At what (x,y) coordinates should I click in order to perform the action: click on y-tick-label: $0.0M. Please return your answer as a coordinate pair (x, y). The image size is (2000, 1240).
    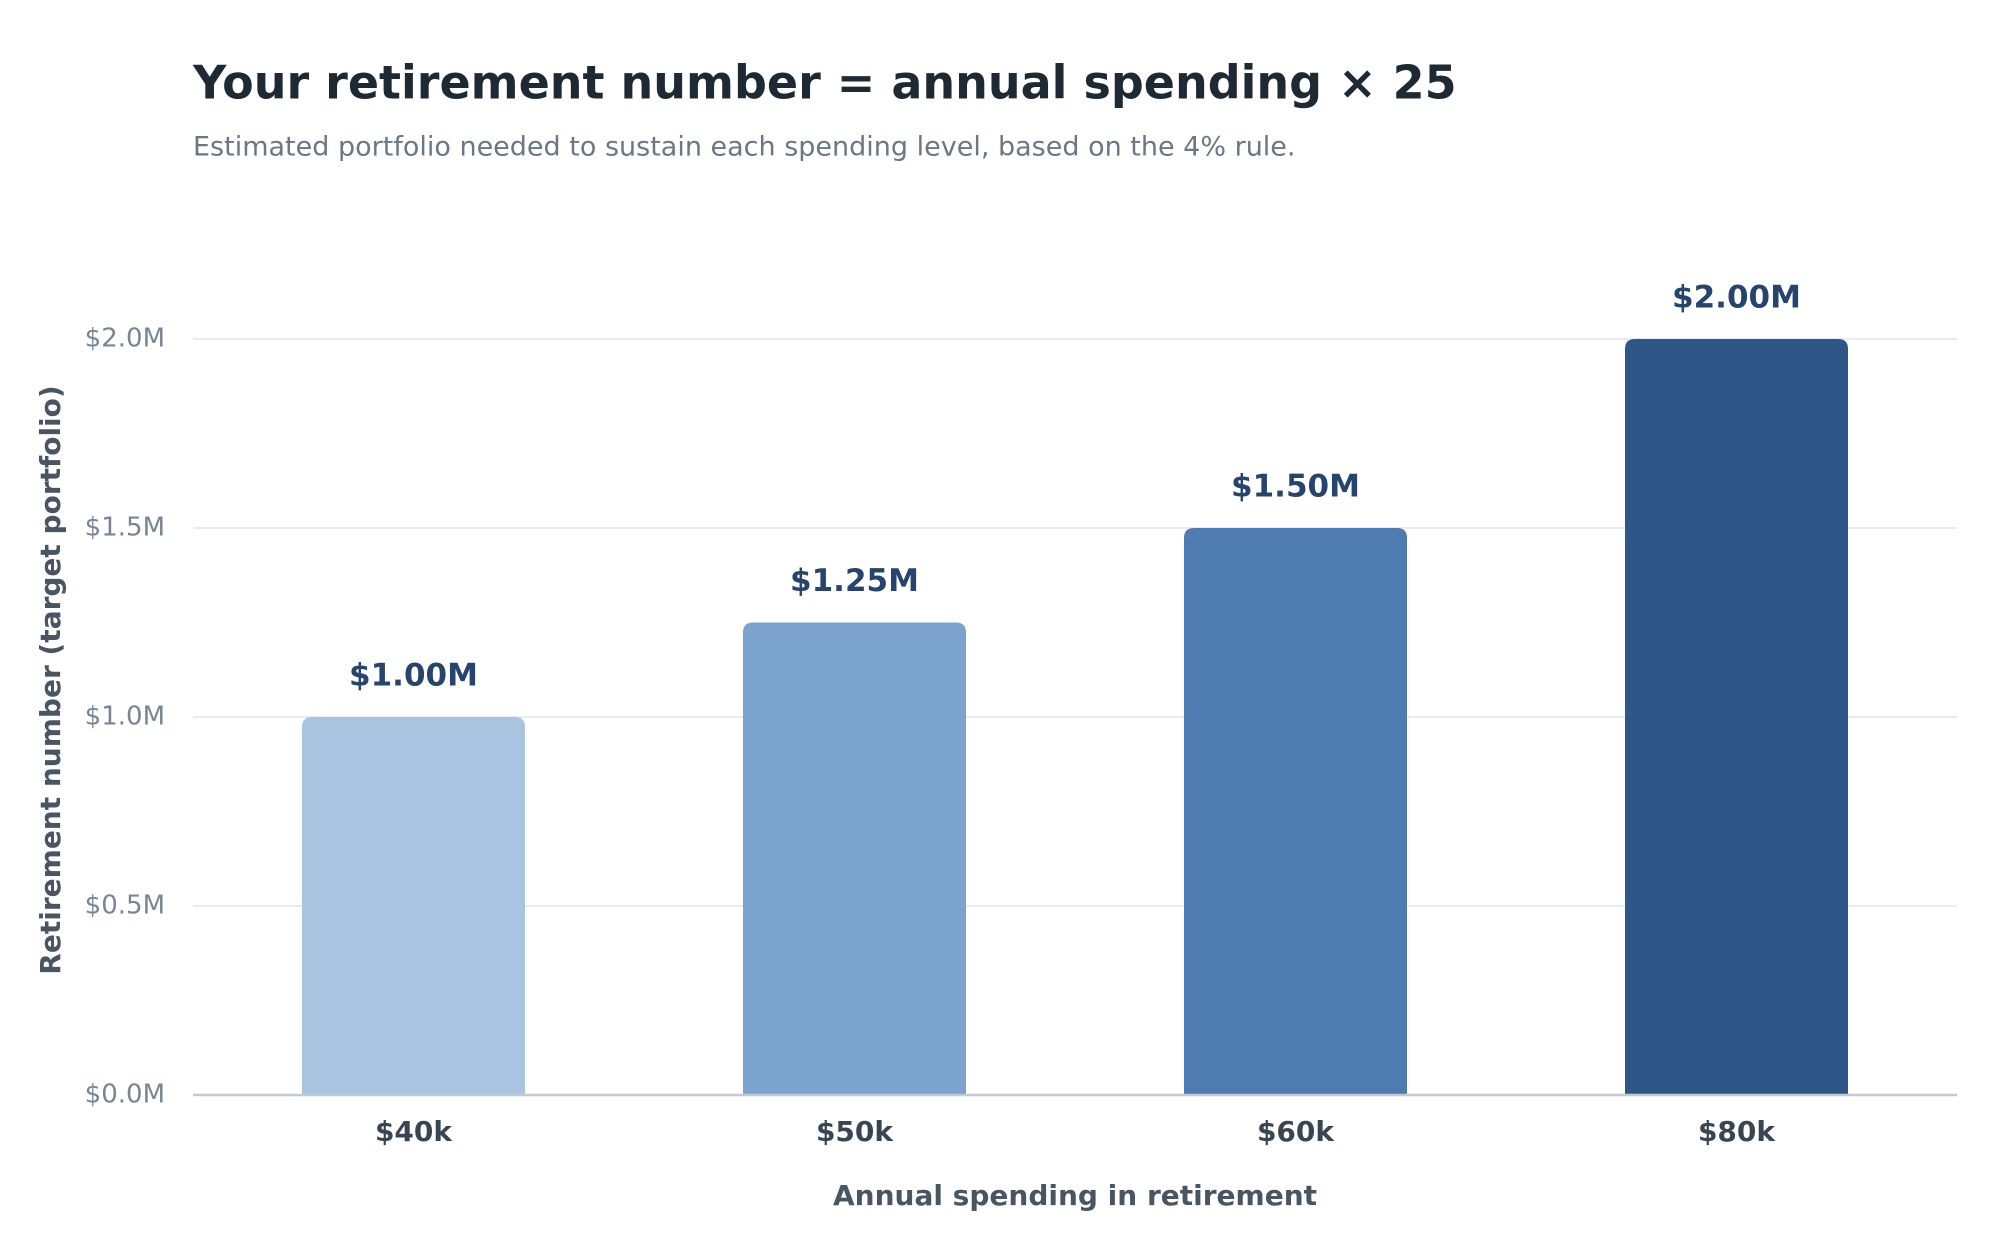
    Looking at the image, I should click on (125, 1095).